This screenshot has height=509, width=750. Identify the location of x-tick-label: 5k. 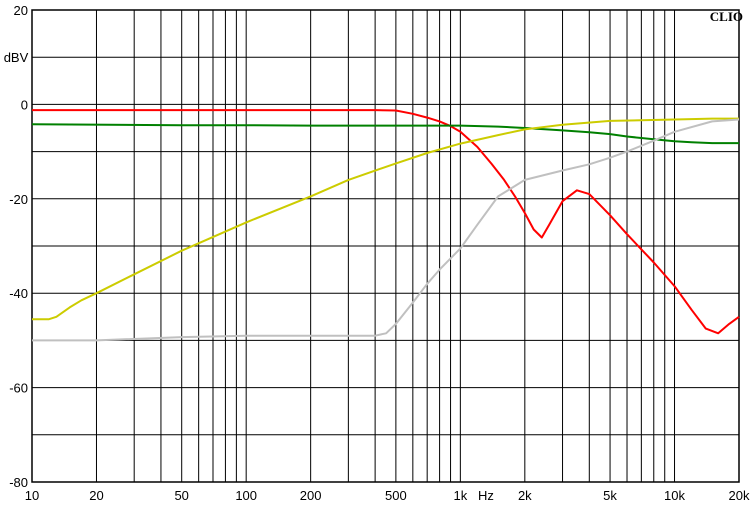
(610, 495).